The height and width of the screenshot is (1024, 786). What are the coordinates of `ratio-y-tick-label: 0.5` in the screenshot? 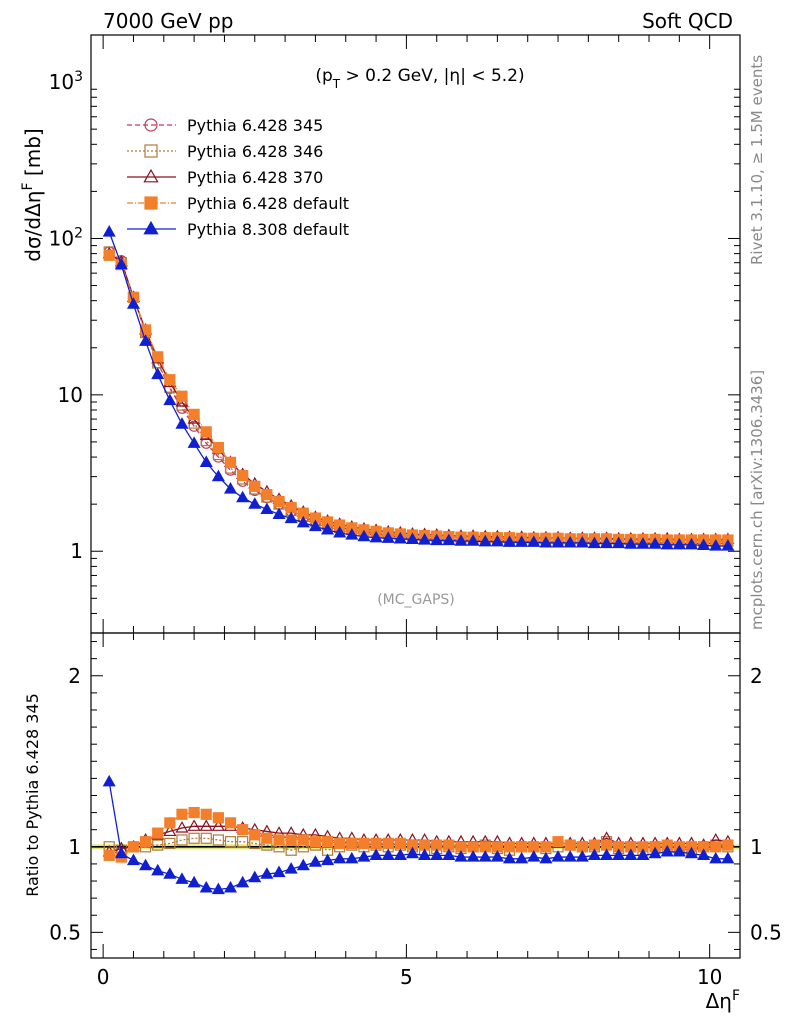 It's located at (65, 932).